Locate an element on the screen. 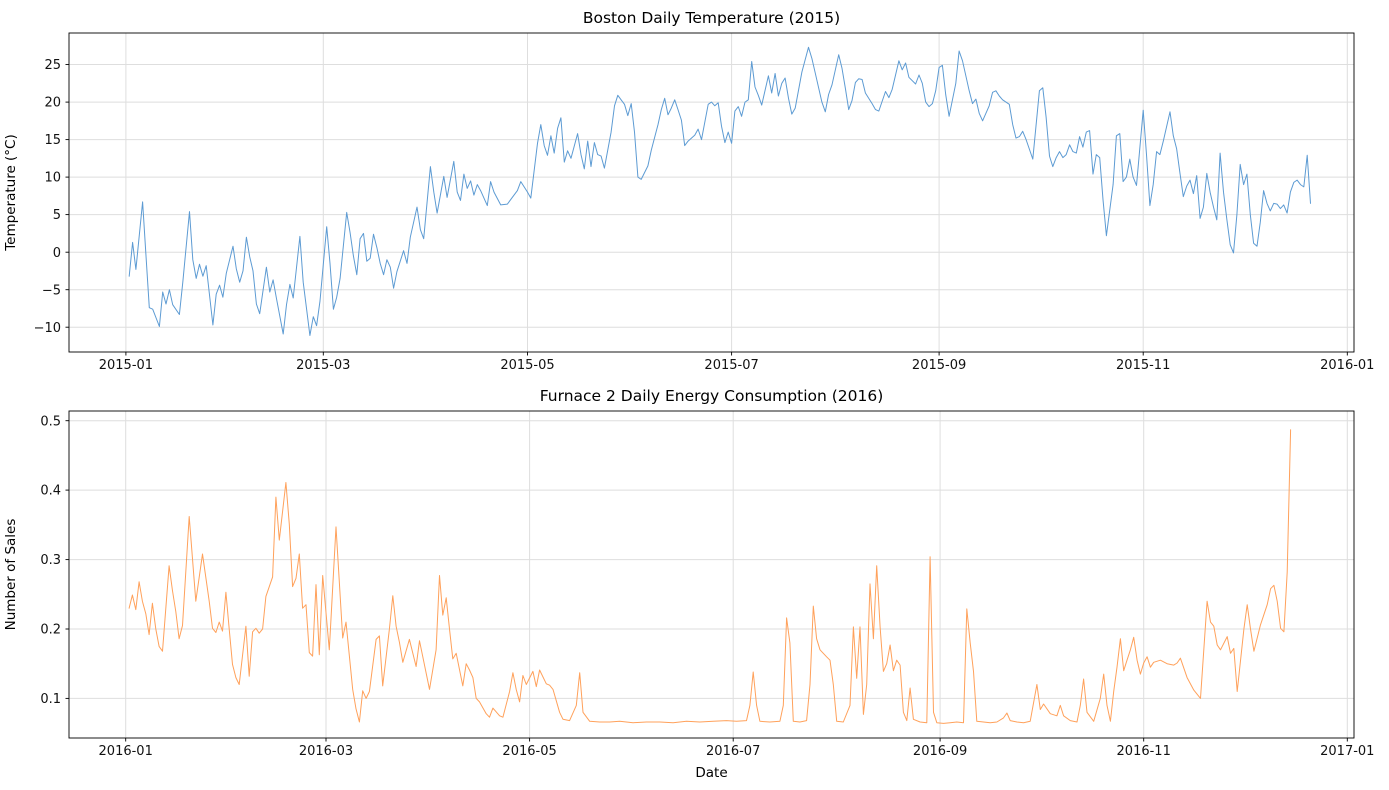 Image resolution: width=1389 pixels, height=790 pixels. svg-text: 2016-07 is located at coordinates (733, 751).